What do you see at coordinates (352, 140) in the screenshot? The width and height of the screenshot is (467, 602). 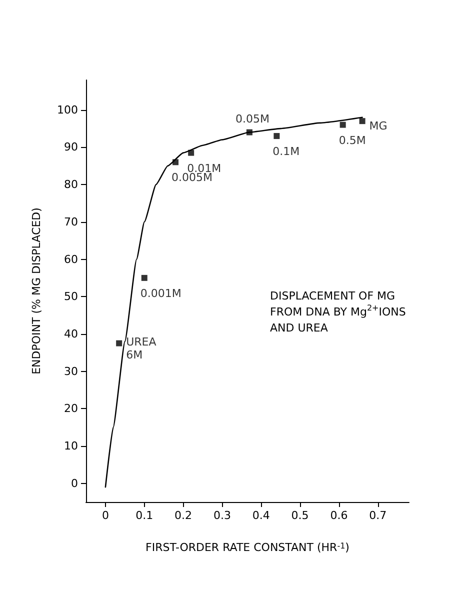 I see `annotation: 0.5M` at bounding box center [352, 140].